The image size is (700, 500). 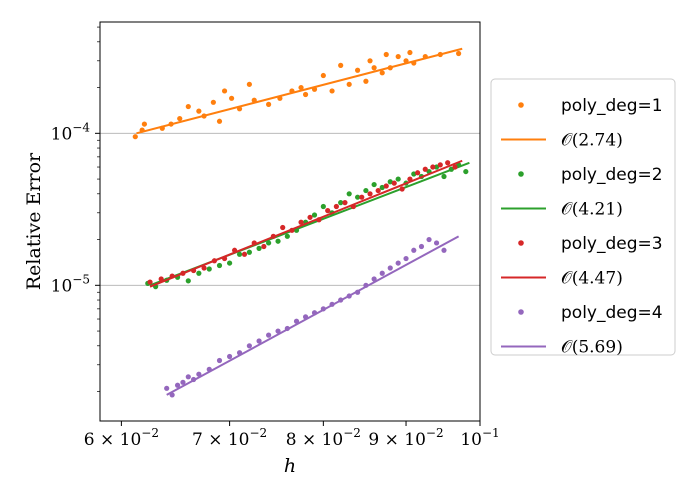 I want to click on series-4-fit-line, so click(x=313, y=315).